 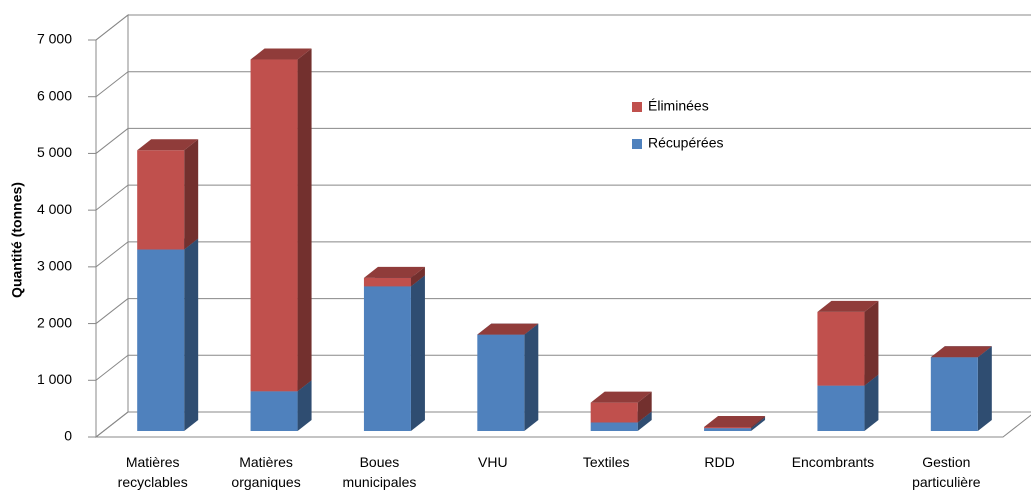 I want to click on y-tick-label: 3 000, so click(x=54, y=266).